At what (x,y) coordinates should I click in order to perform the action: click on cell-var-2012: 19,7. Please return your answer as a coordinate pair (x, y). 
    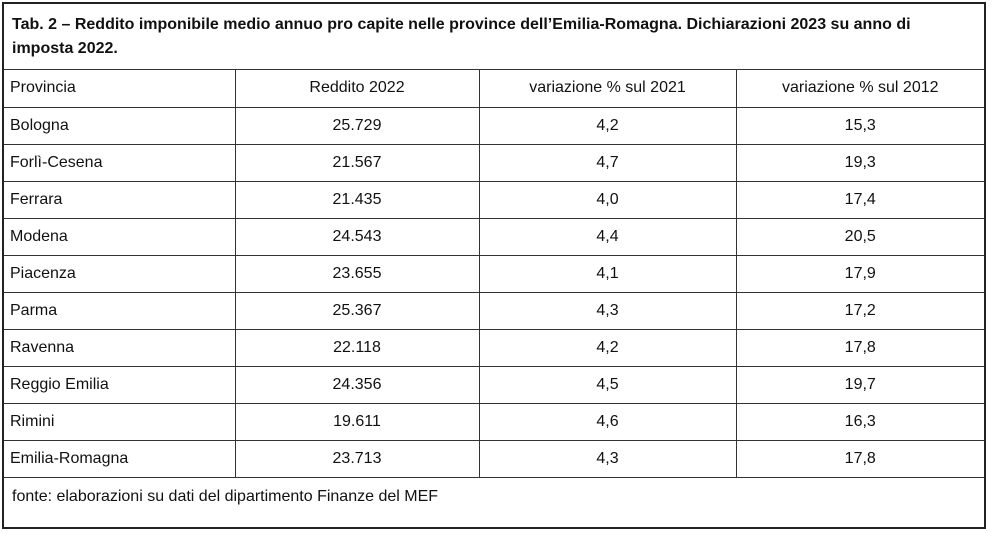
    Looking at the image, I should click on (860, 385).